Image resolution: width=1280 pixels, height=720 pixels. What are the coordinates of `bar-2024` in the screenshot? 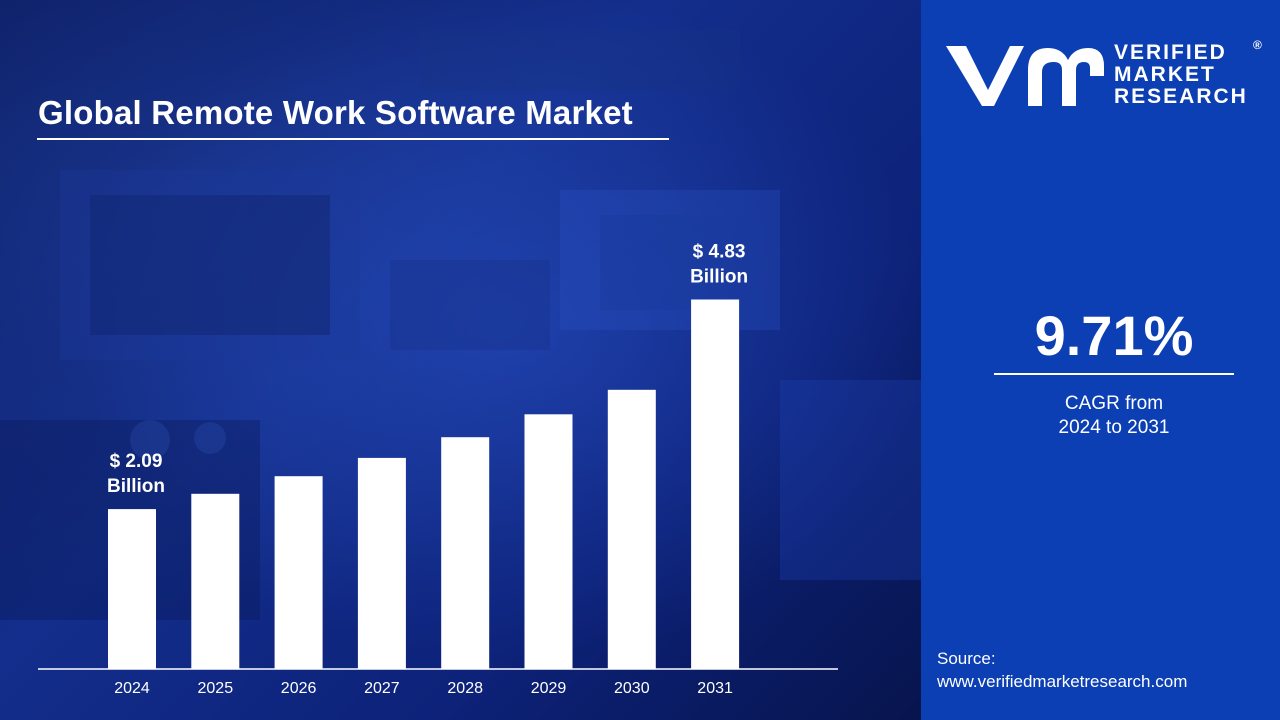 It's located at (132, 589).